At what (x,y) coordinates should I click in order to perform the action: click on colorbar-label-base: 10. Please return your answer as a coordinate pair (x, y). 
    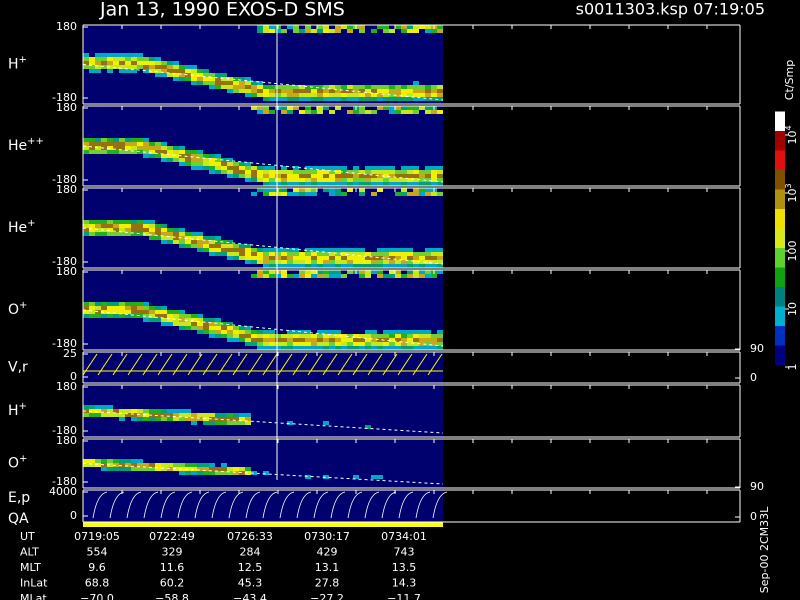
    Looking at the image, I should click on (792, 138).